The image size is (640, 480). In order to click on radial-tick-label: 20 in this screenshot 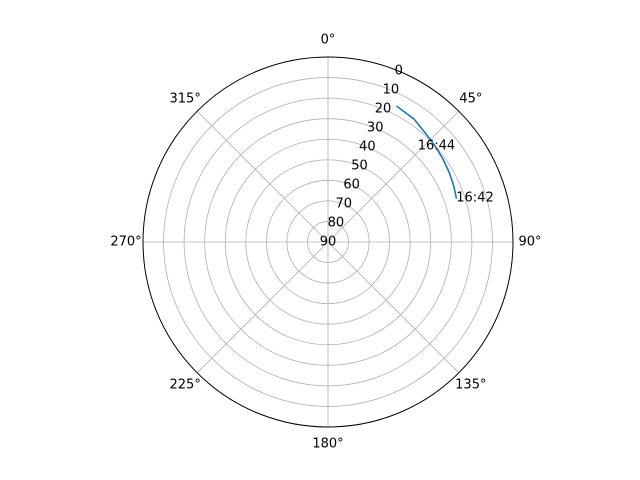, I will do `click(383, 109)`.